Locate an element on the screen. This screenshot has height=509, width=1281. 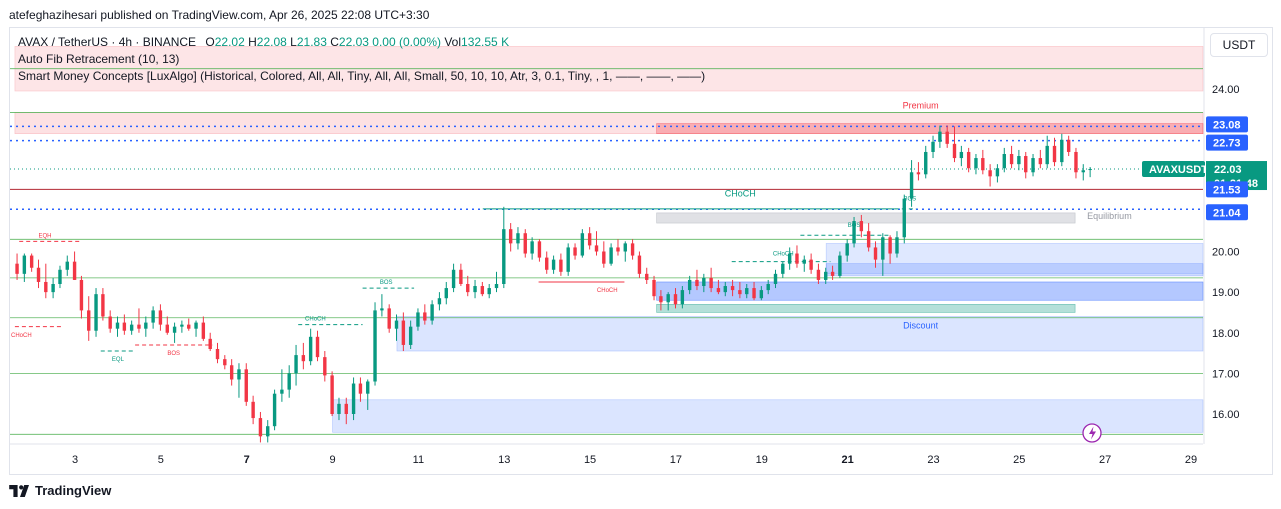
discount-band2 is located at coordinates (930, 291).